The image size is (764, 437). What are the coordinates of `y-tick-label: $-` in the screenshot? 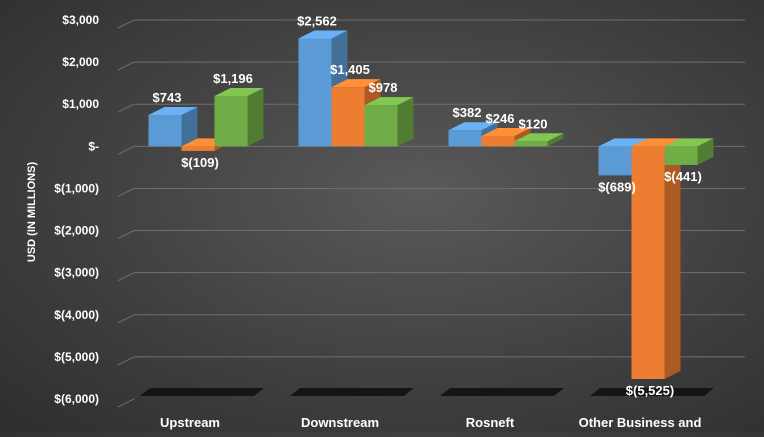 It's located at (93, 146).